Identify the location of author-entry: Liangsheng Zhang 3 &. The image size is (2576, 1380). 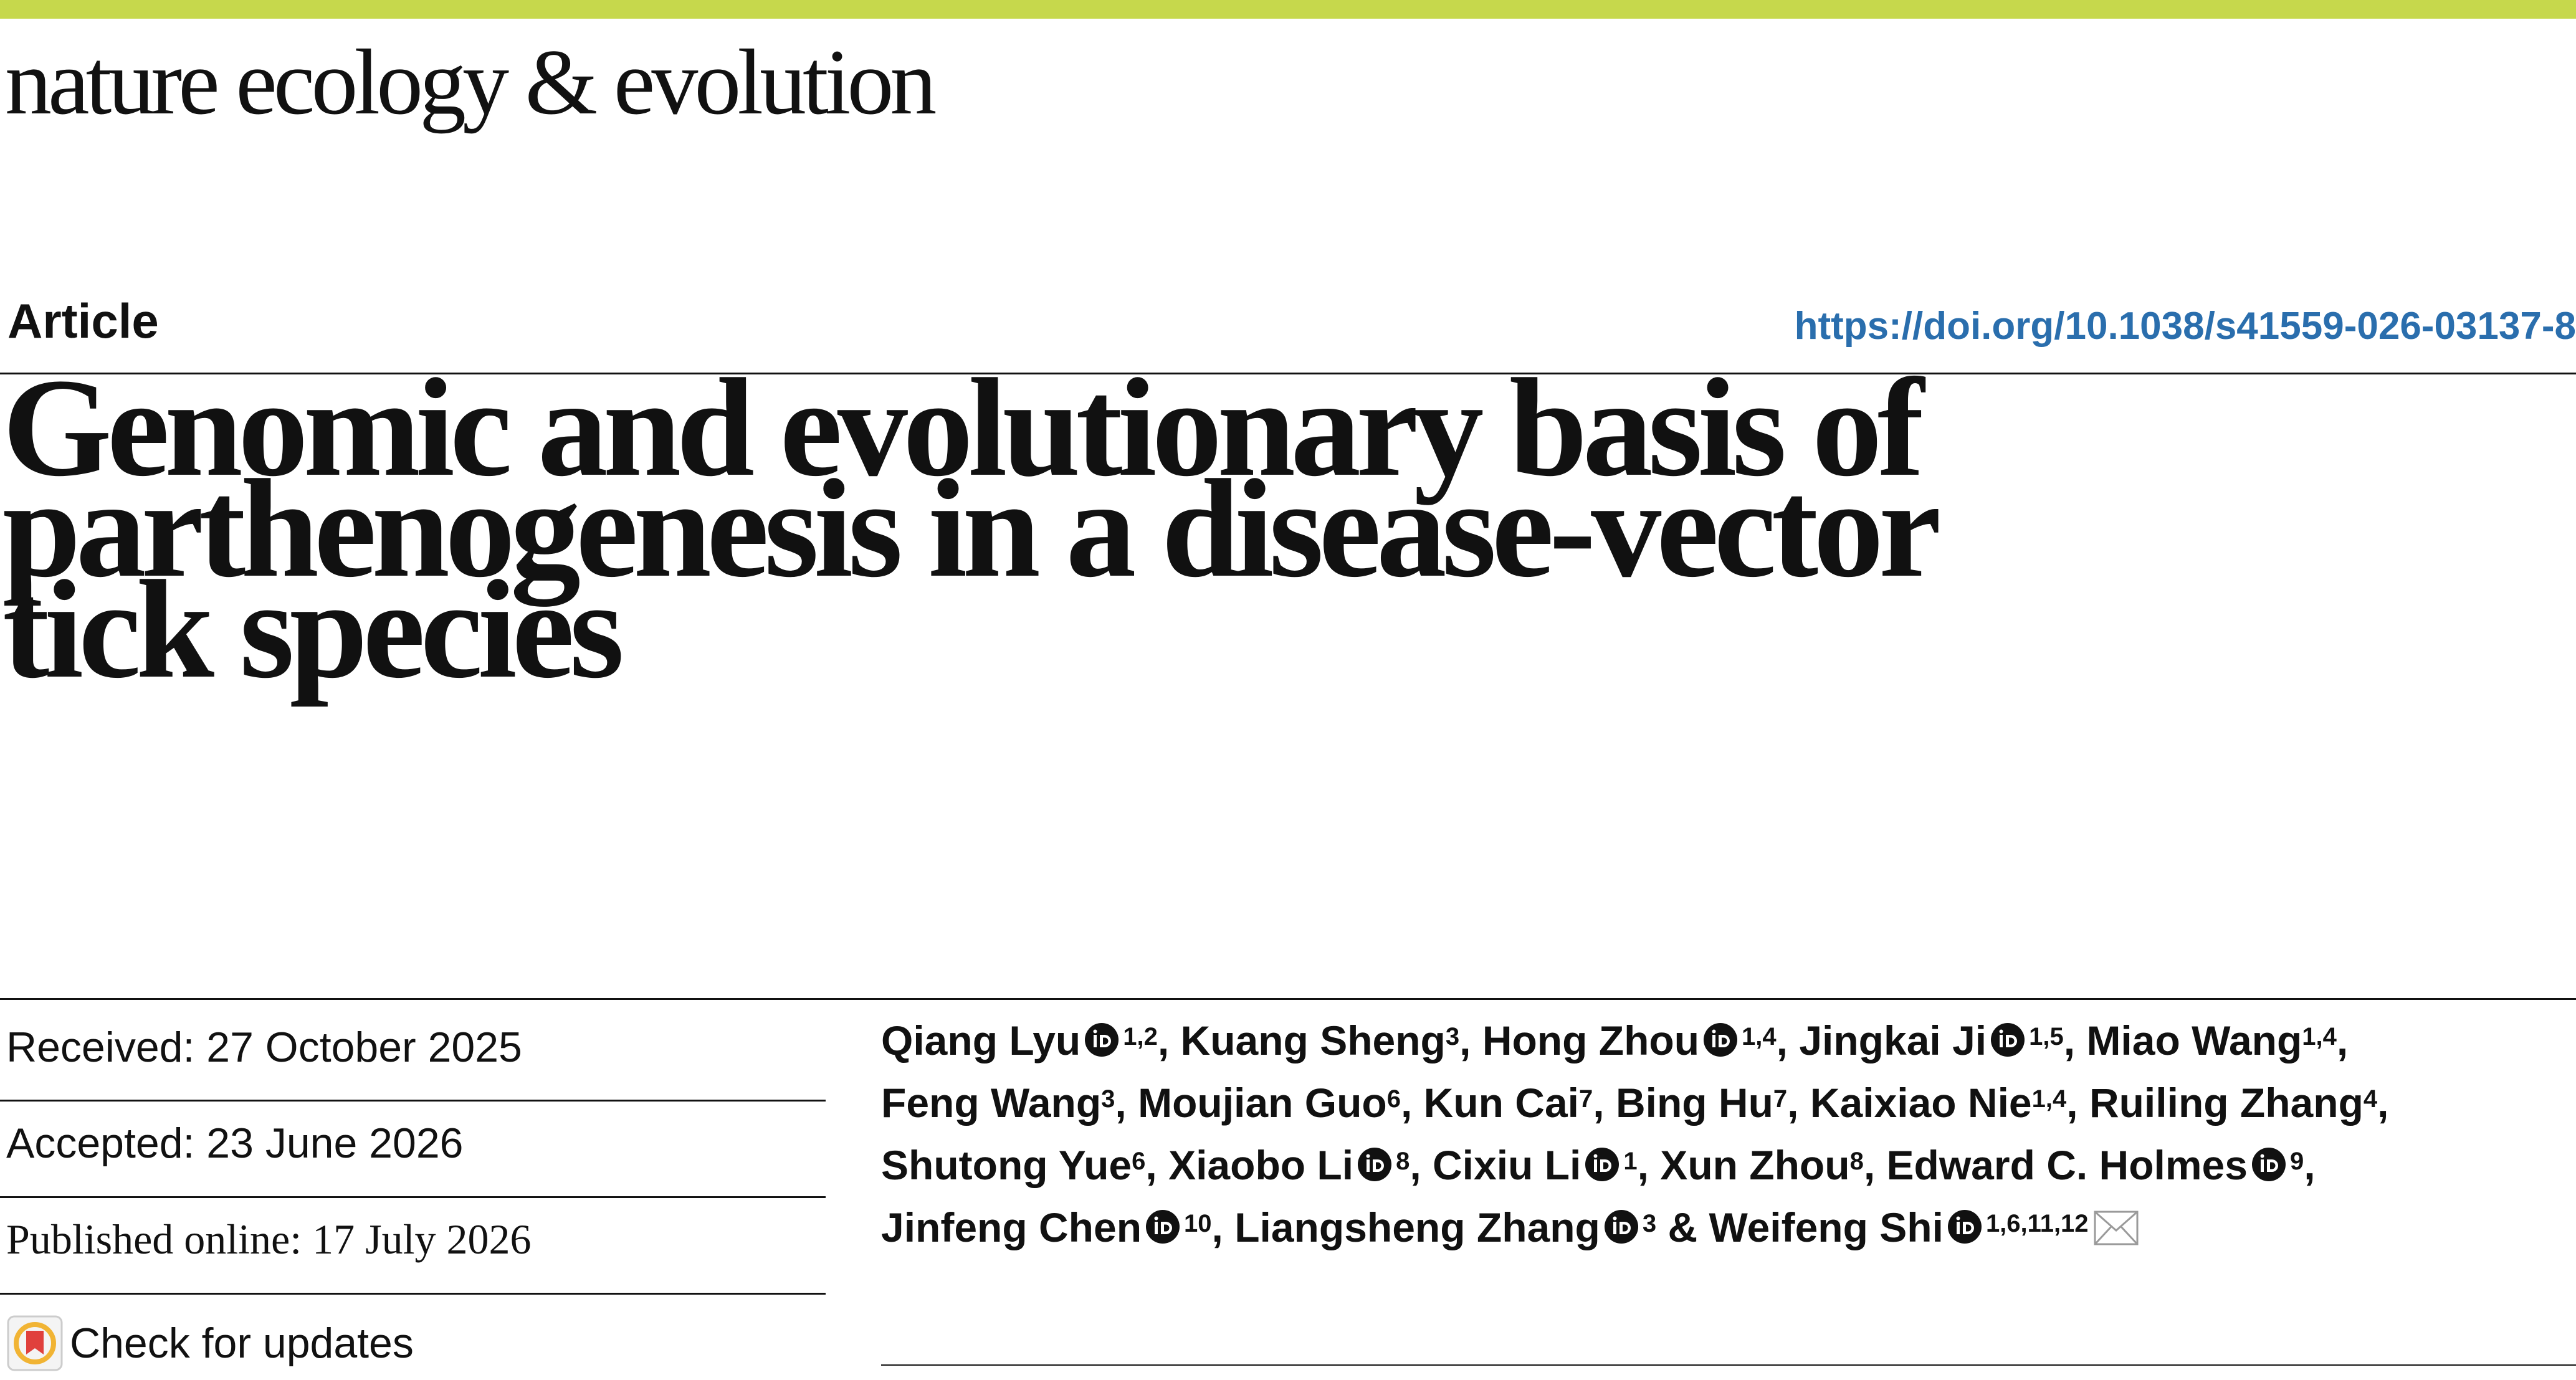
(1465, 1227).